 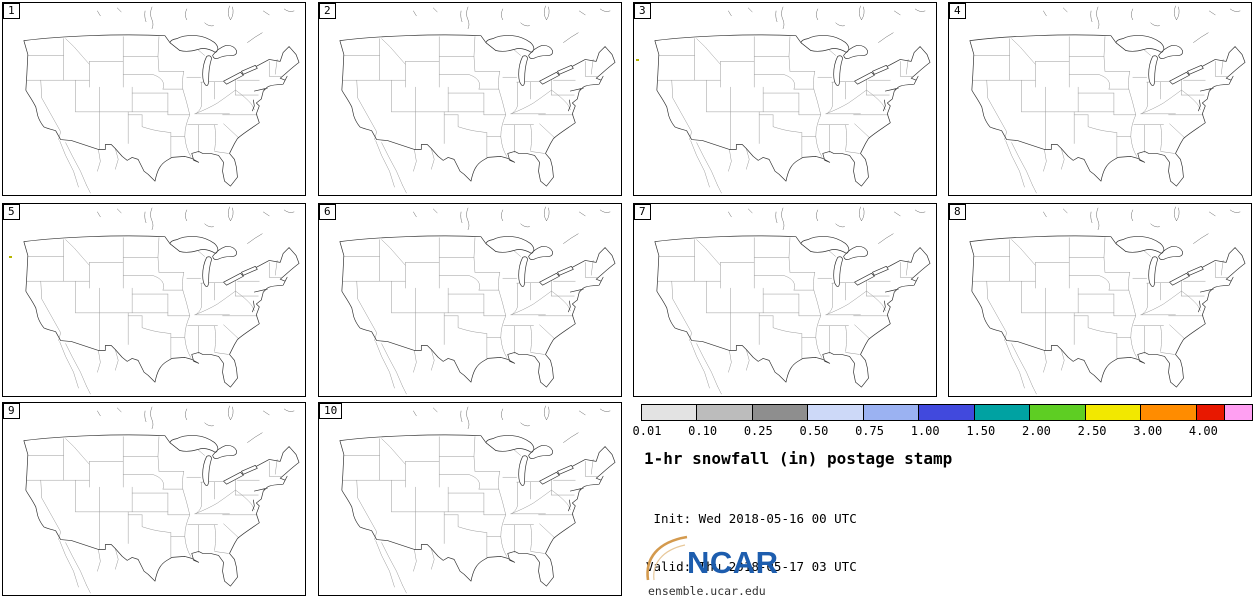 What do you see at coordinates (11, 212) in the screenshot?
I see `panel-number: 5` at bounding box center [11, 212].